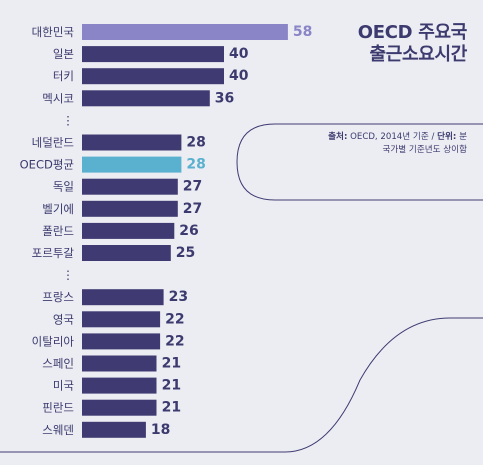 The image size is (483, 465). What do you see at coordinates (53, 341) in the screenshot?
I see `category-label: 이탈리아` at bounding box center [53, 341].